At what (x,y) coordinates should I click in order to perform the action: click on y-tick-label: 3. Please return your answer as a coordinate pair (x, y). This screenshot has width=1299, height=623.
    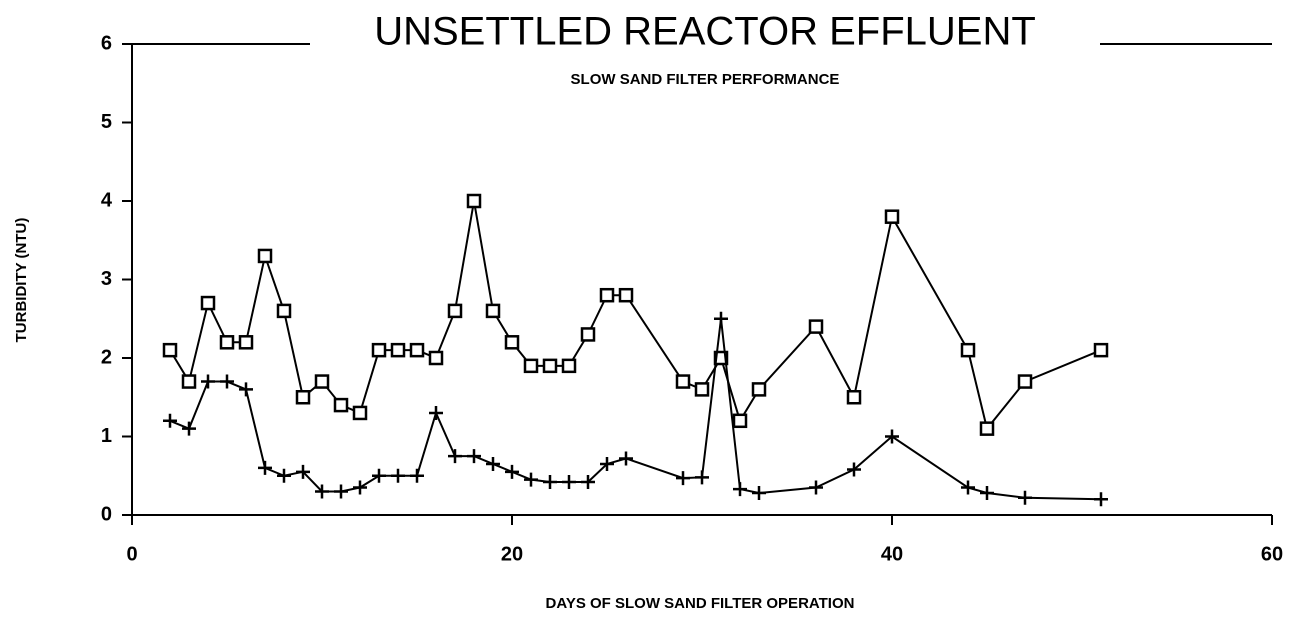
    Looking at the image, I should click on (106, 279).